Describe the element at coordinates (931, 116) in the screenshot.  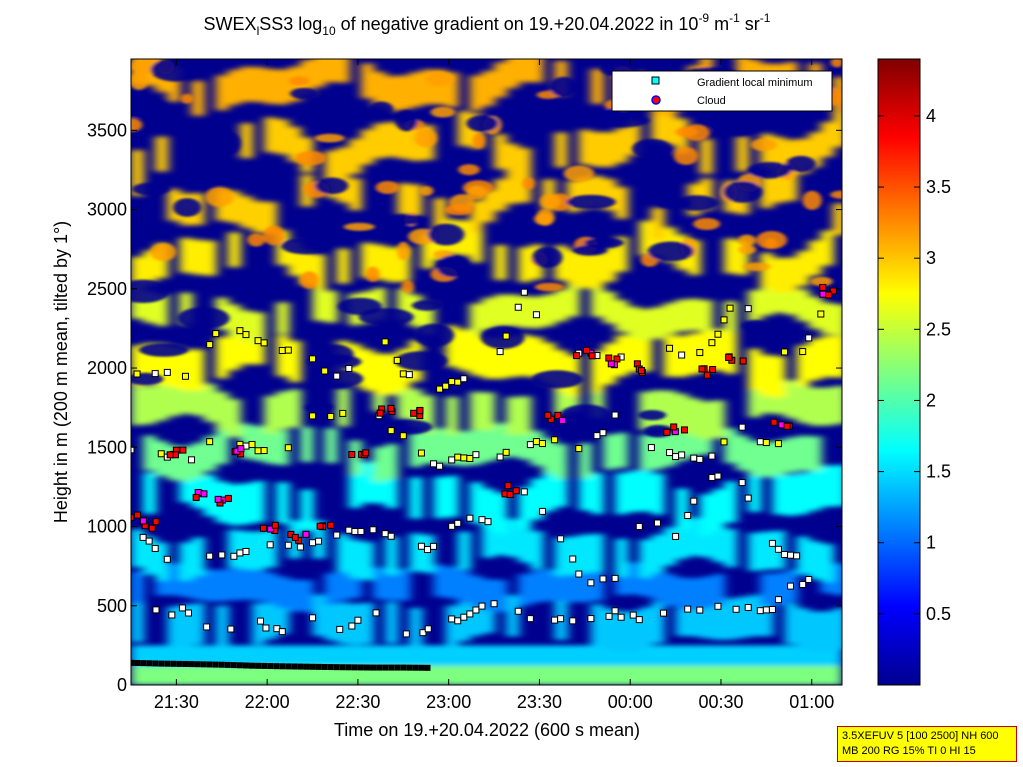
I see `colorbar-tick-label: 4` at that location.